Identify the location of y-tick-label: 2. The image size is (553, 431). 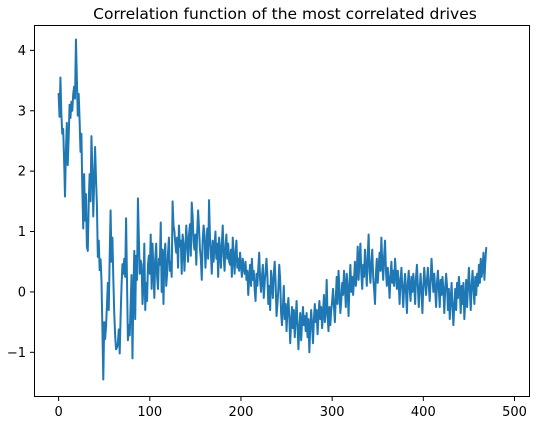
(22, 172).